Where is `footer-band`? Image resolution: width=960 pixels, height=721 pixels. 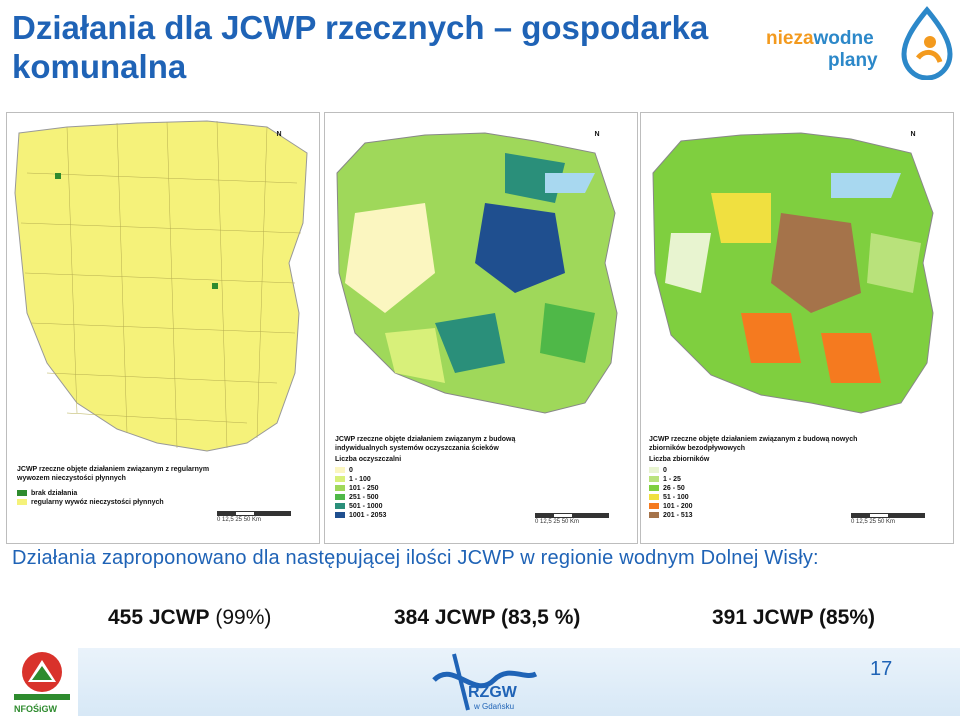 footer-band is located at coordinates (519, 682).